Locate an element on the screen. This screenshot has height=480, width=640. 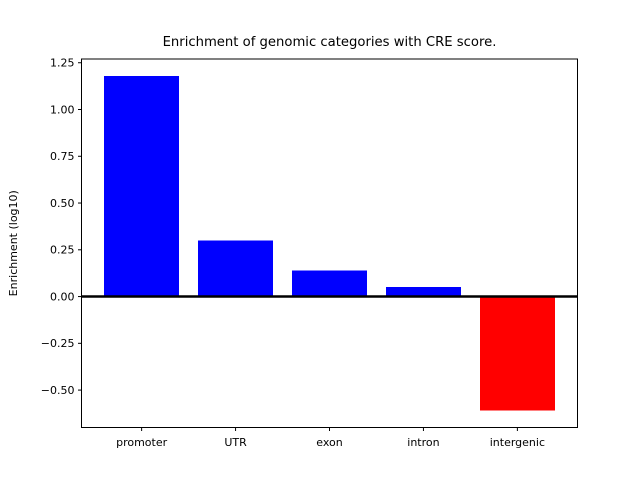
x-tick-label: exon is located at coordinates (329, 442).